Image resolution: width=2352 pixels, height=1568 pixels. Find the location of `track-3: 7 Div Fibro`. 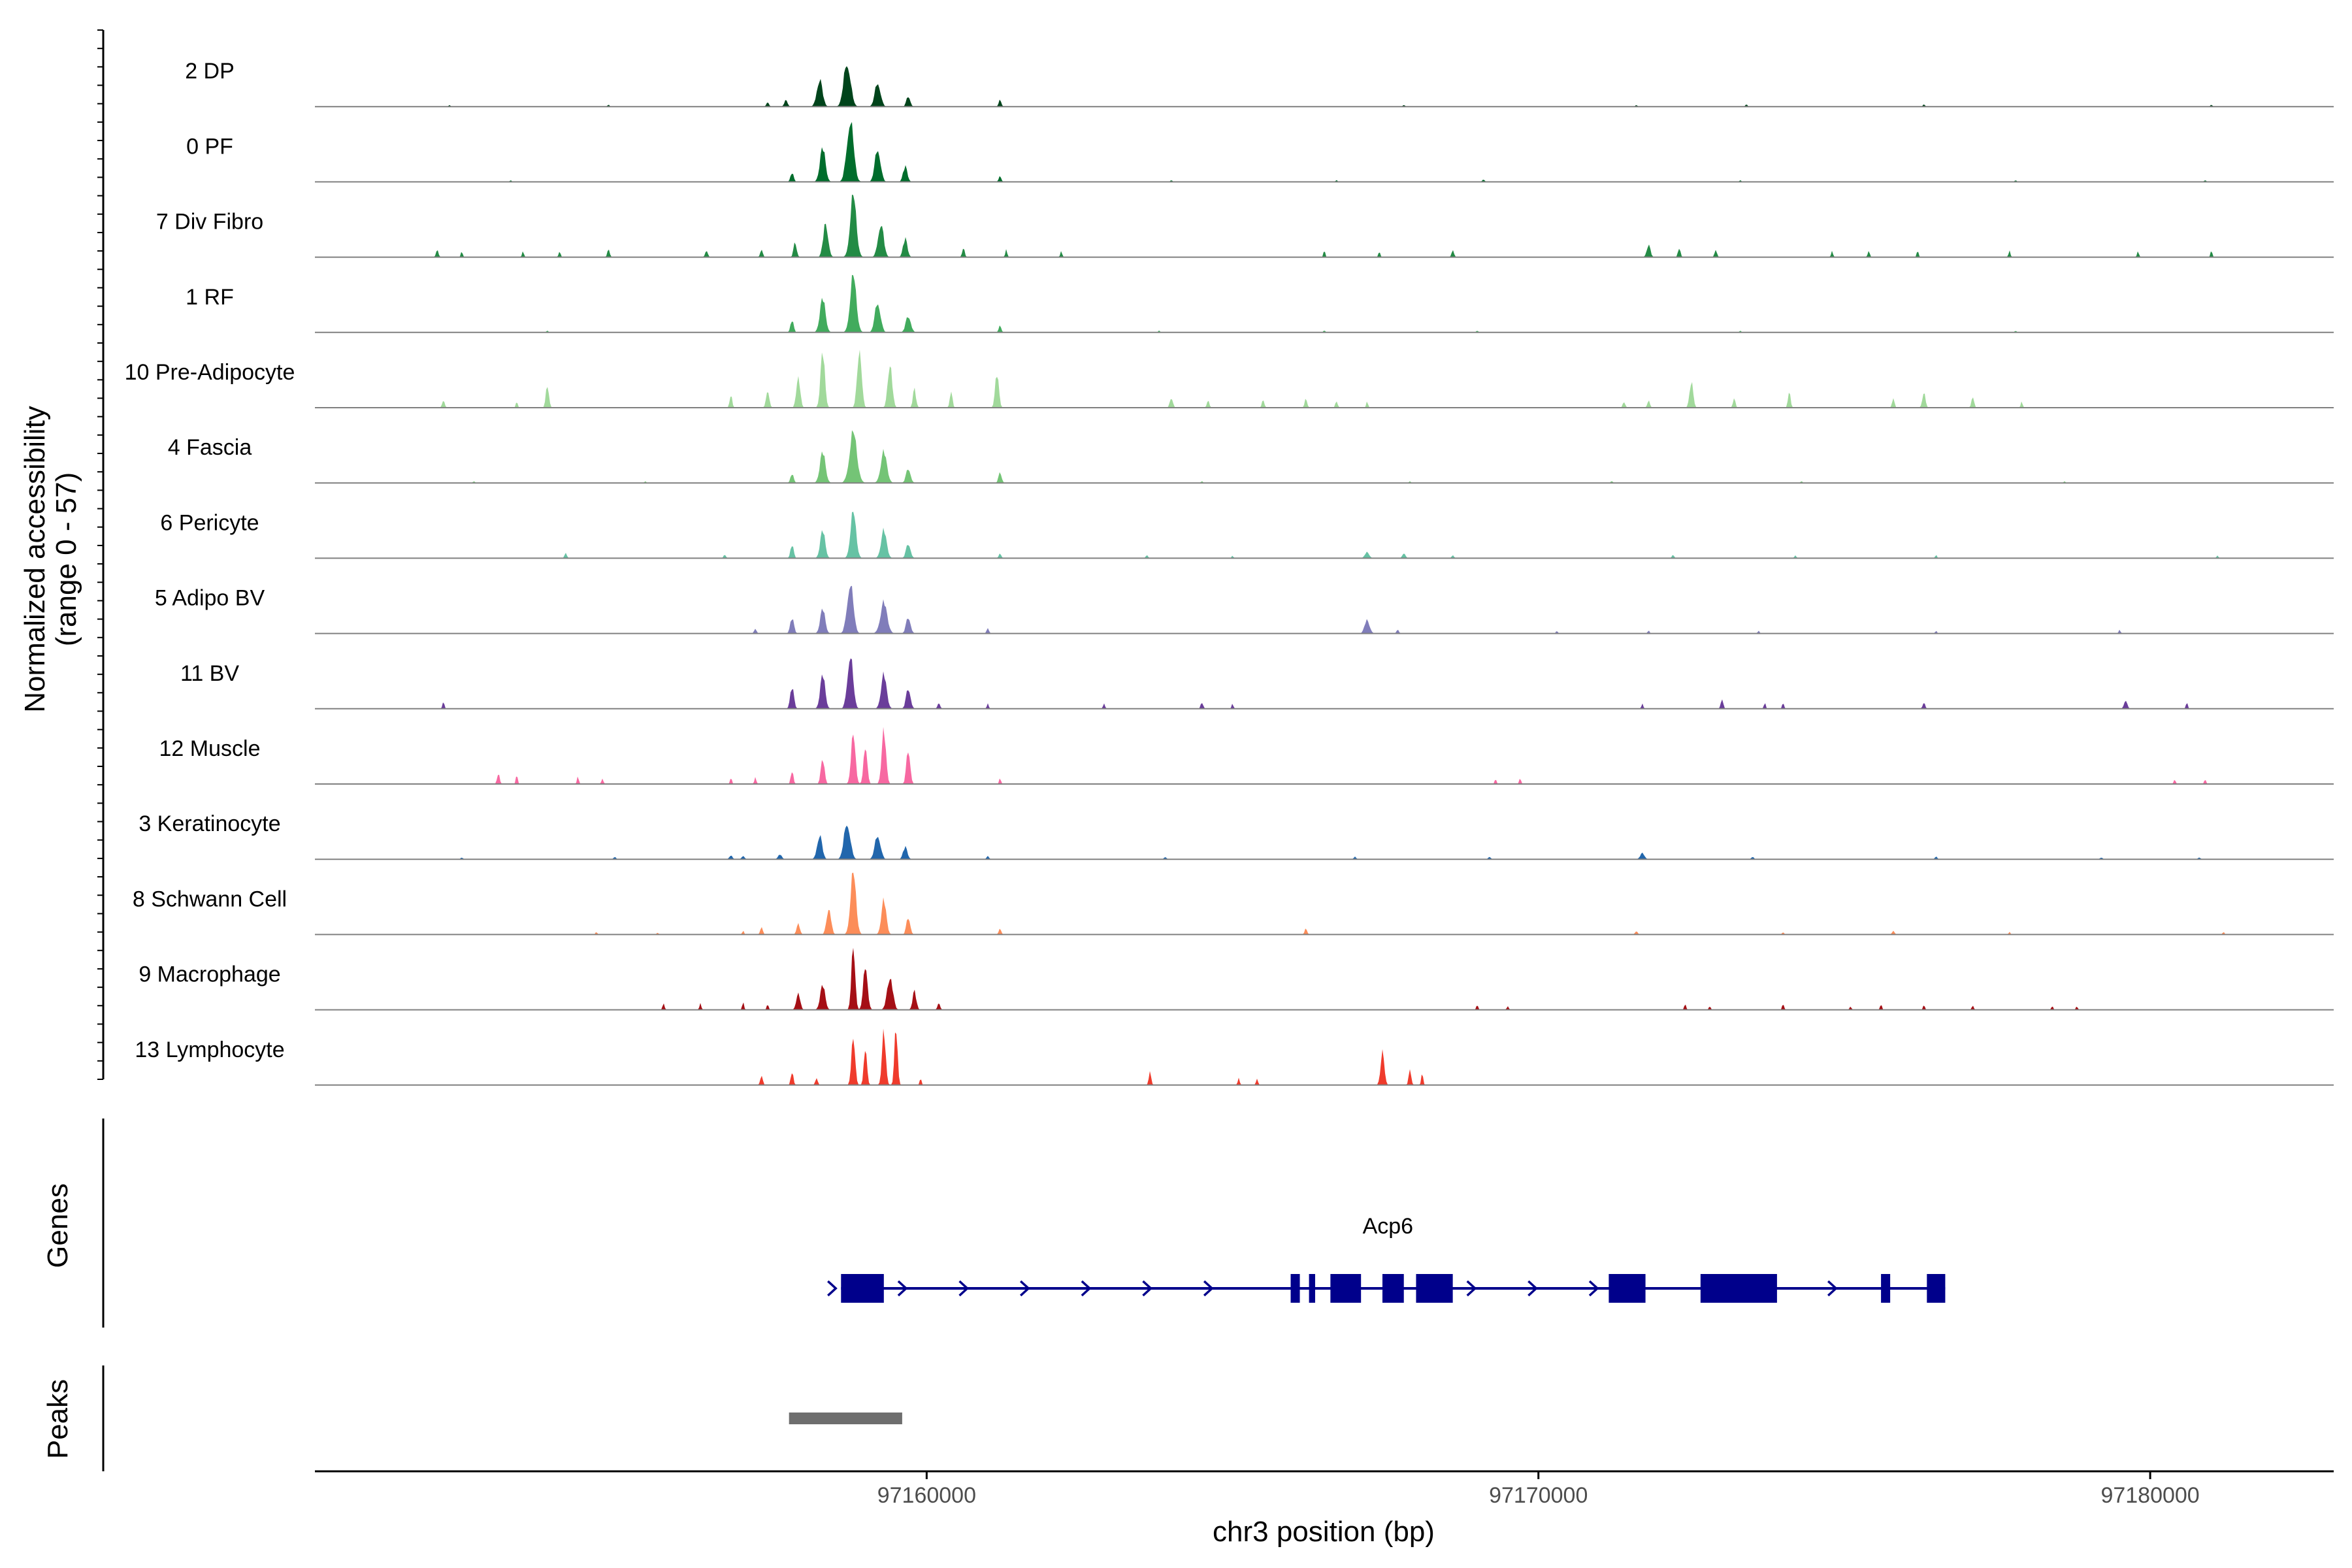

track-3: 7 Div Fibro is located at coordinates (1245, 226).